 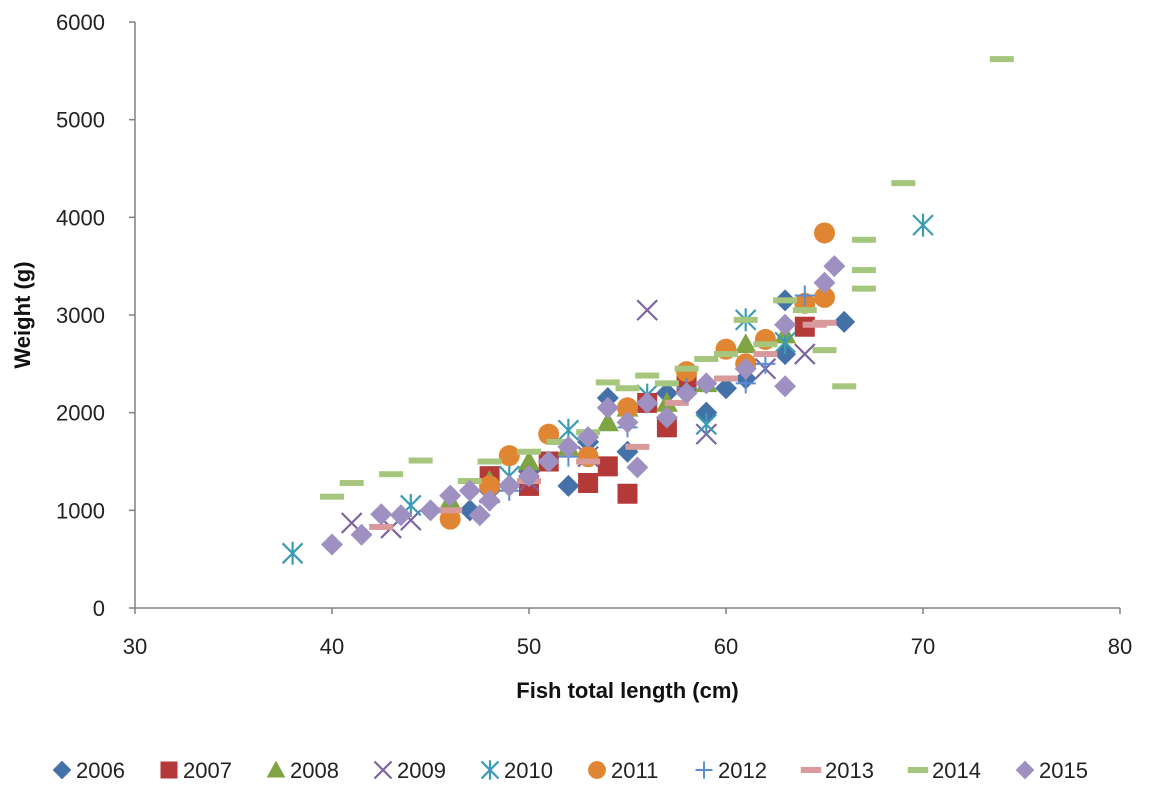 I want to click on y-axis-title: Weight (g), so click(x=22, y=314).